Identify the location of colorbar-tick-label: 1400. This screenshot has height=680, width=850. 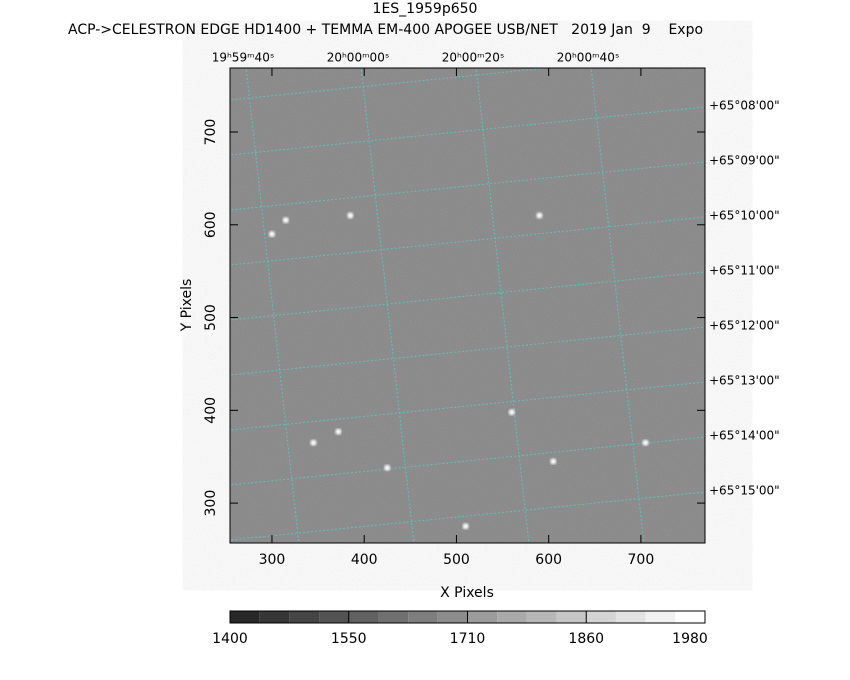
(230, 639).